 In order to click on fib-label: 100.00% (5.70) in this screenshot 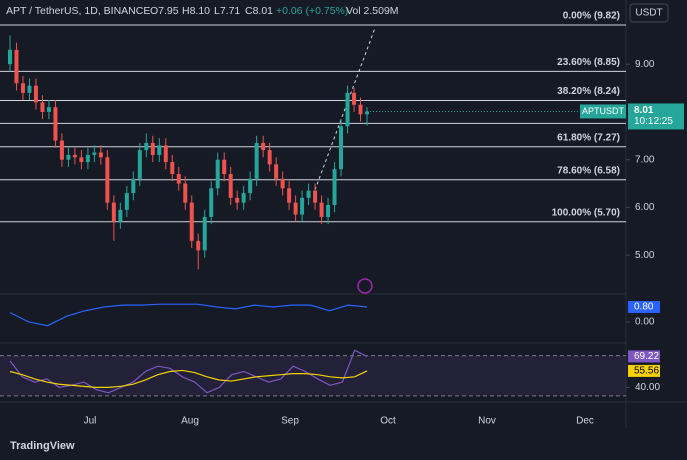, I will do `click(586, 212)`.